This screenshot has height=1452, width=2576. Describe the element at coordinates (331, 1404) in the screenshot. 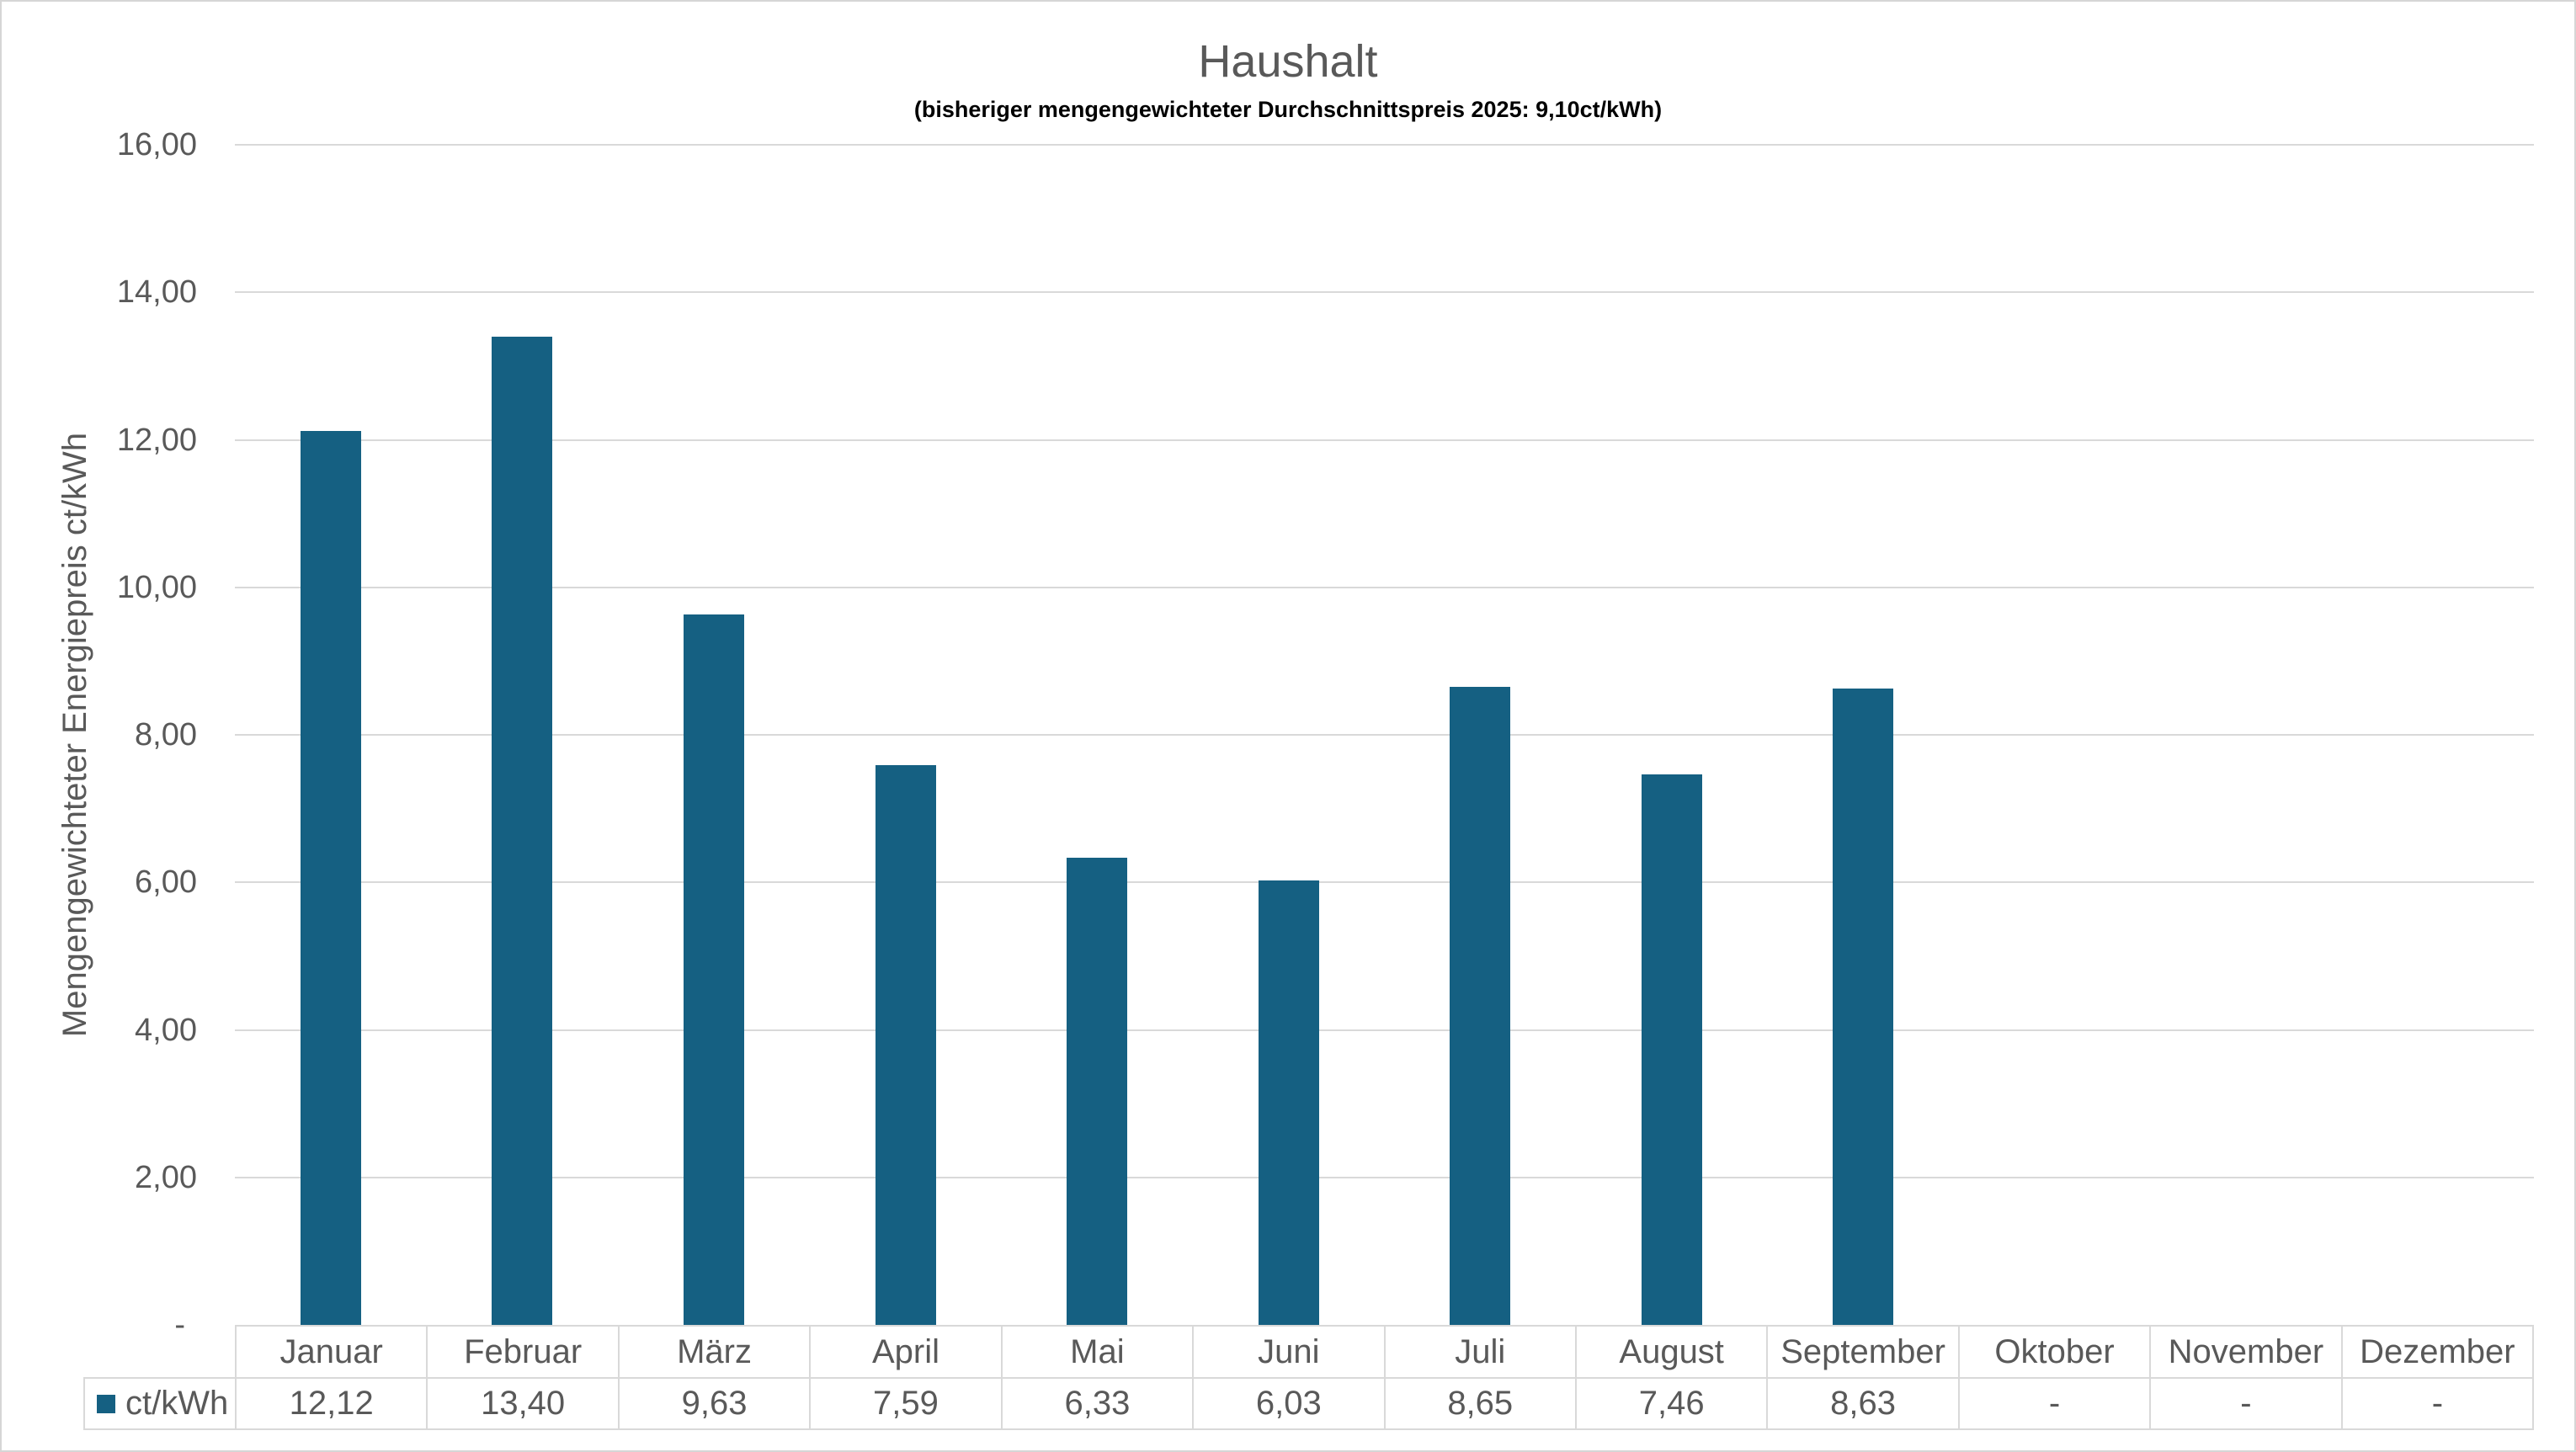

I see `value-cell-januar: 12,12` at that location.